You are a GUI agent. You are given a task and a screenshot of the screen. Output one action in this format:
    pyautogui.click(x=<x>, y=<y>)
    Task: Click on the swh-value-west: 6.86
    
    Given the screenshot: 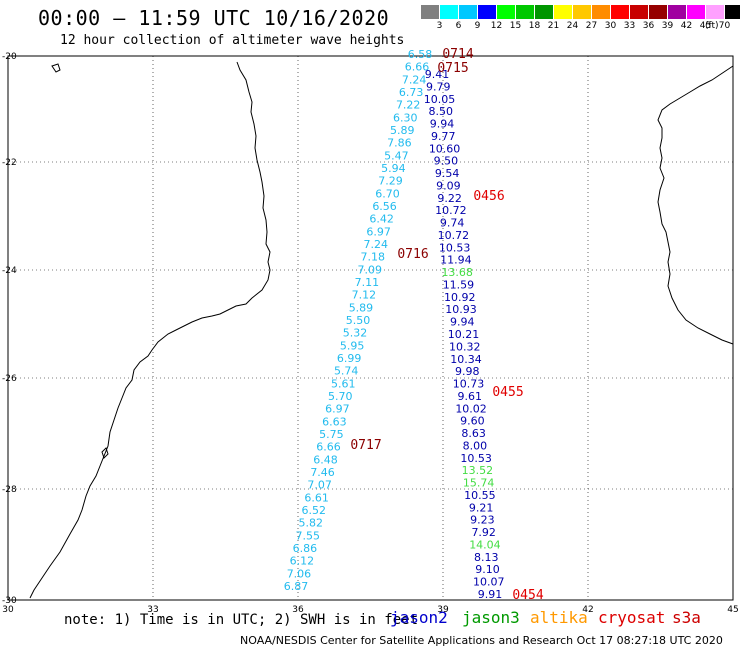 What is the action you would take?
    pyautogui.click(x=305, y=548)
    